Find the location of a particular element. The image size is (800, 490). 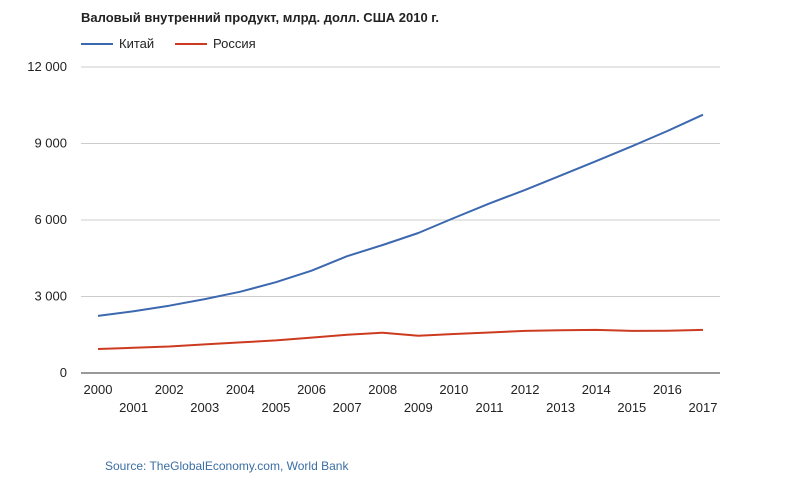

y-tick-label: 3 000 is located at coordinates (50, 296).